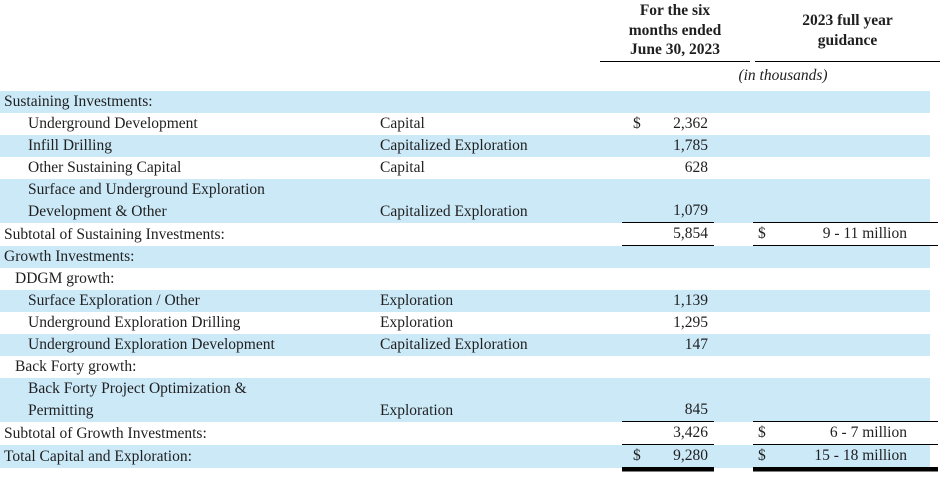 This screenshot has height=481, width=942. Describe the element at coordinates (65, 278) in the screenshot. I see `row-label-line: DDGM growth:` at that location.